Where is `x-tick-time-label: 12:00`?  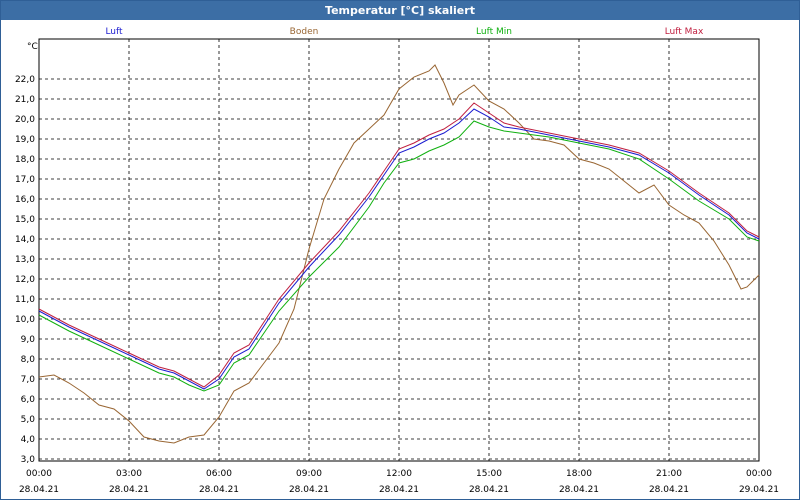
x-tick-time-label: 12:00 is located at coordinates (399, 474).